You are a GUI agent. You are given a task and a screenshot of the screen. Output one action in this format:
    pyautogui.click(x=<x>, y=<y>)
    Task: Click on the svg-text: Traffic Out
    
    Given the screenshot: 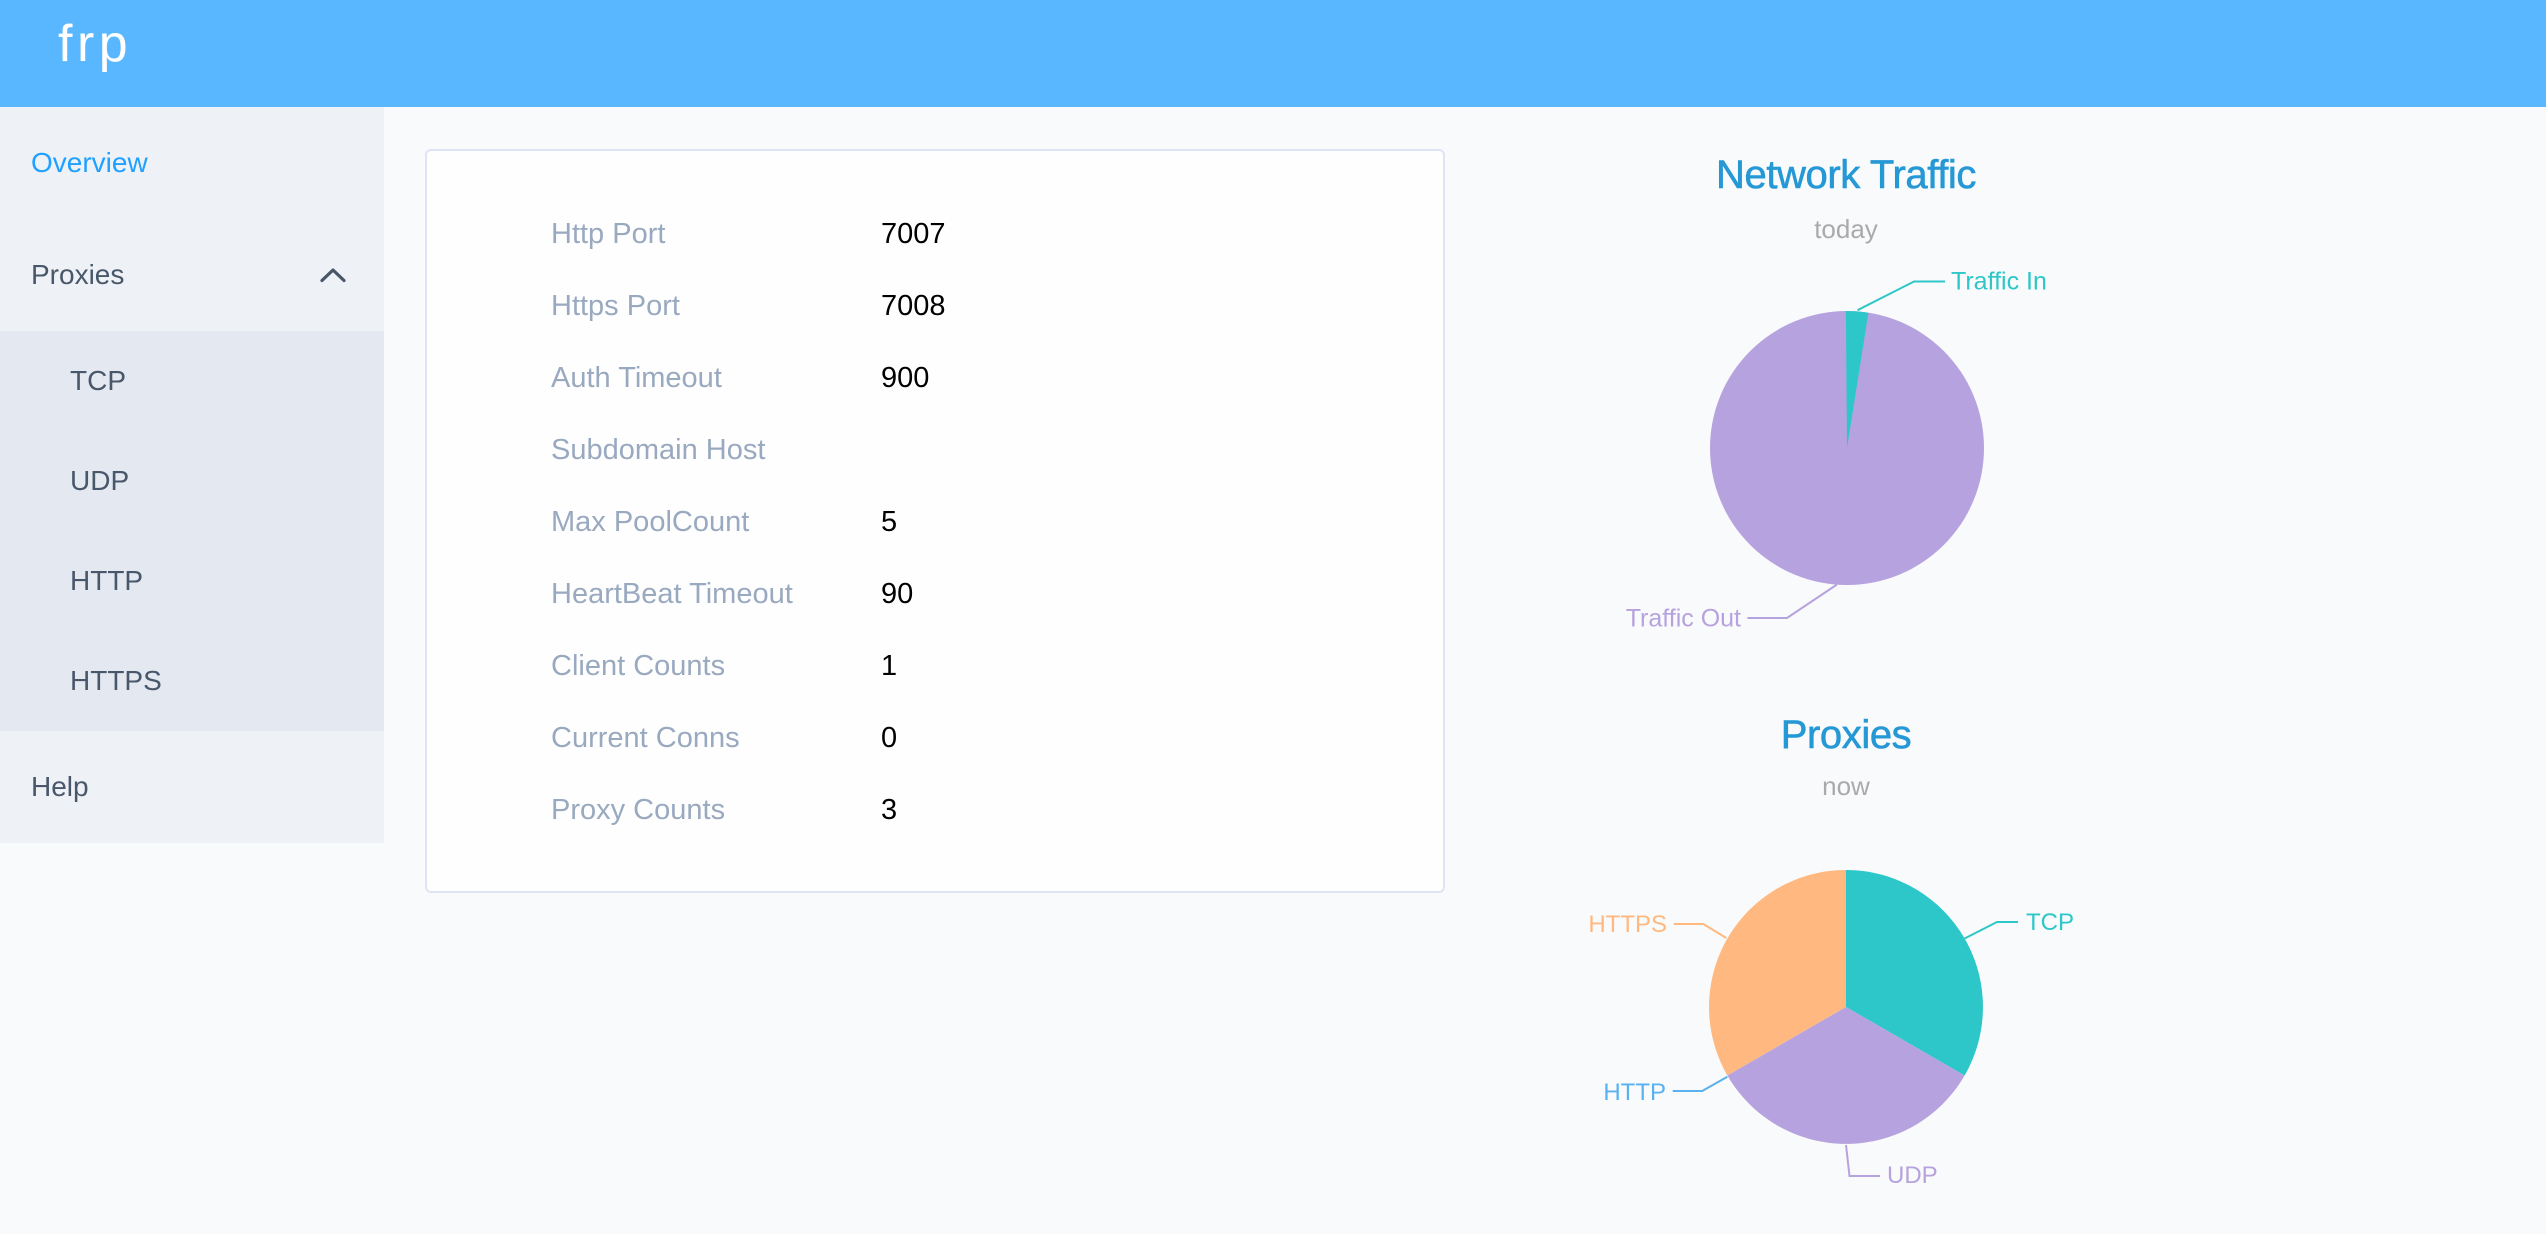 What is the action you would take?
    pyautogui.click(x=1683, y=619)
    